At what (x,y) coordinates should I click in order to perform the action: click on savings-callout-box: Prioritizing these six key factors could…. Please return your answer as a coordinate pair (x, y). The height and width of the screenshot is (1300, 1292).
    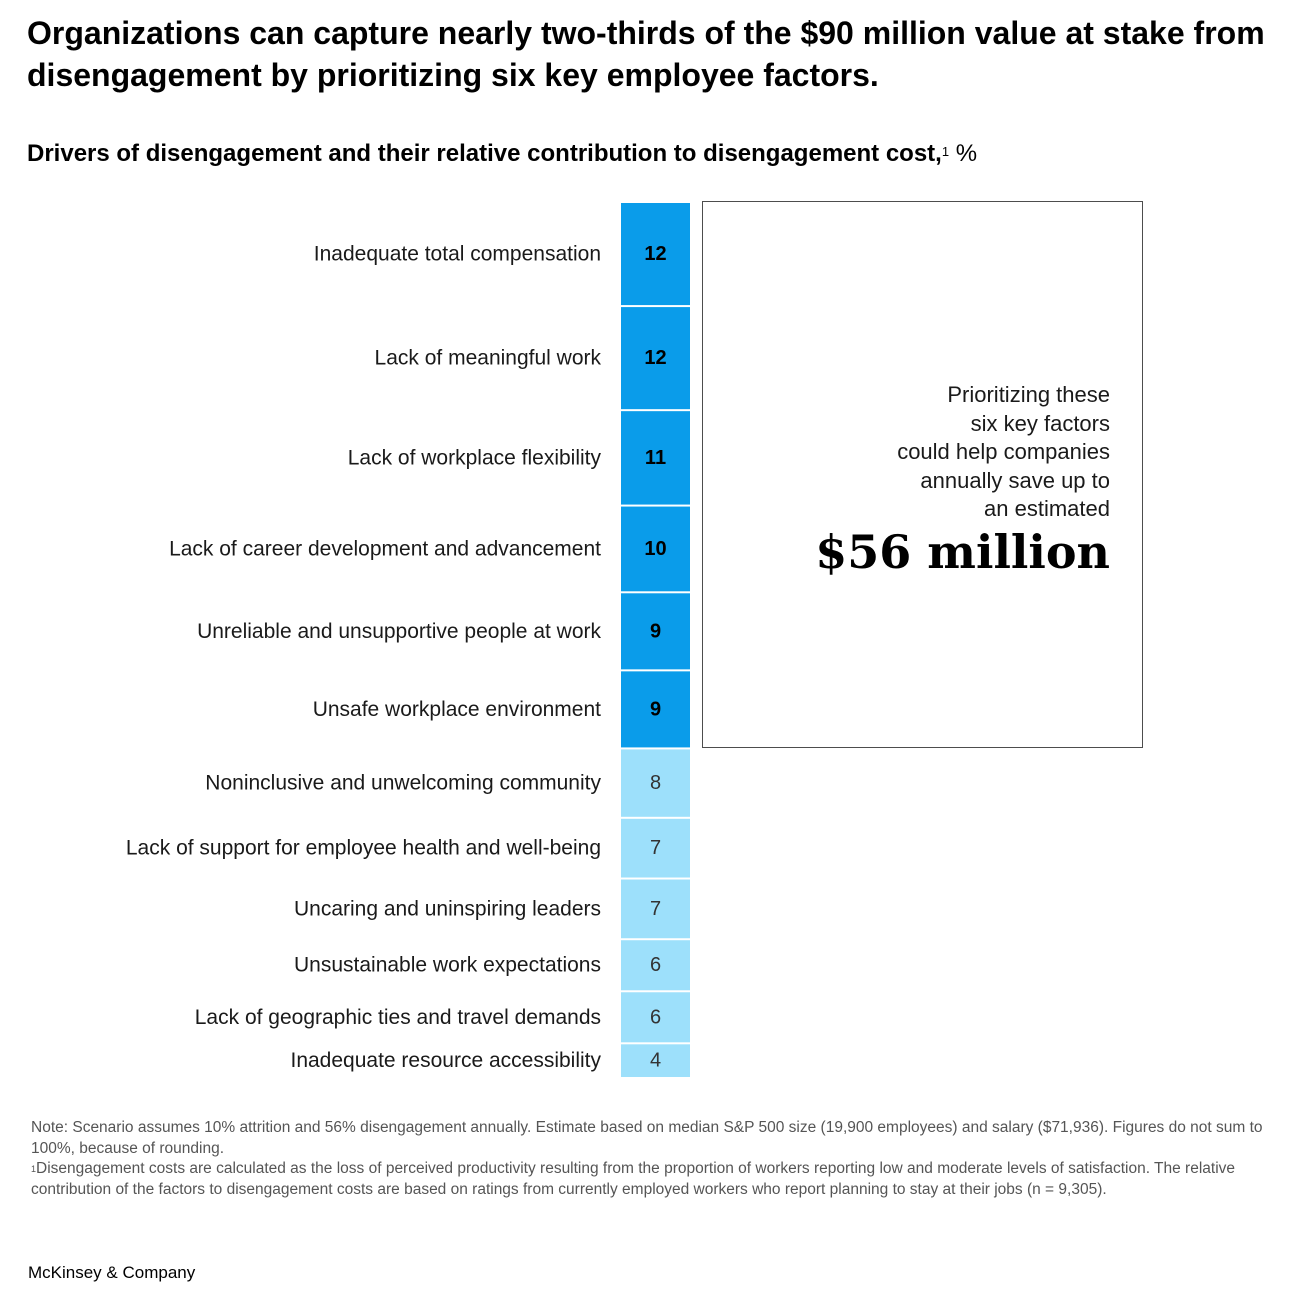
    Looking at the image, I should click on (922, 474).